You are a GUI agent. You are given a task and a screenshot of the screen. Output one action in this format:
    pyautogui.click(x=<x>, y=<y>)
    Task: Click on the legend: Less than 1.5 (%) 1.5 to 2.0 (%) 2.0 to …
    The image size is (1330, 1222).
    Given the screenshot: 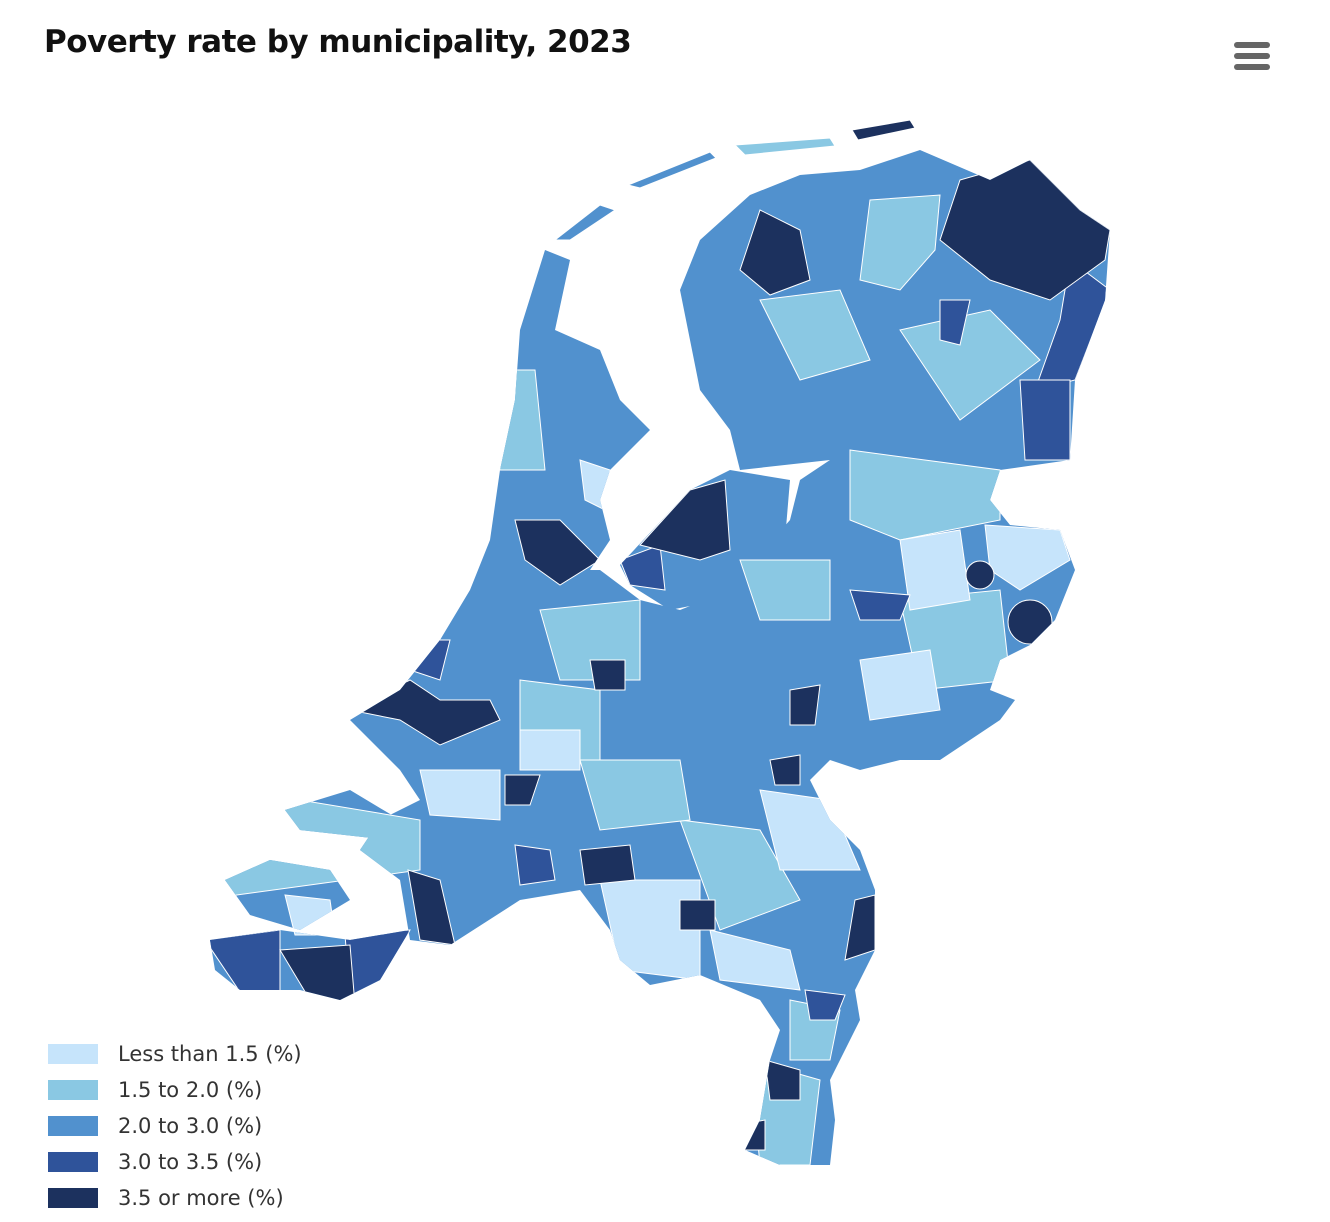 What is the action you would take?
    pyautogui.click(x=175, y=1126)
    